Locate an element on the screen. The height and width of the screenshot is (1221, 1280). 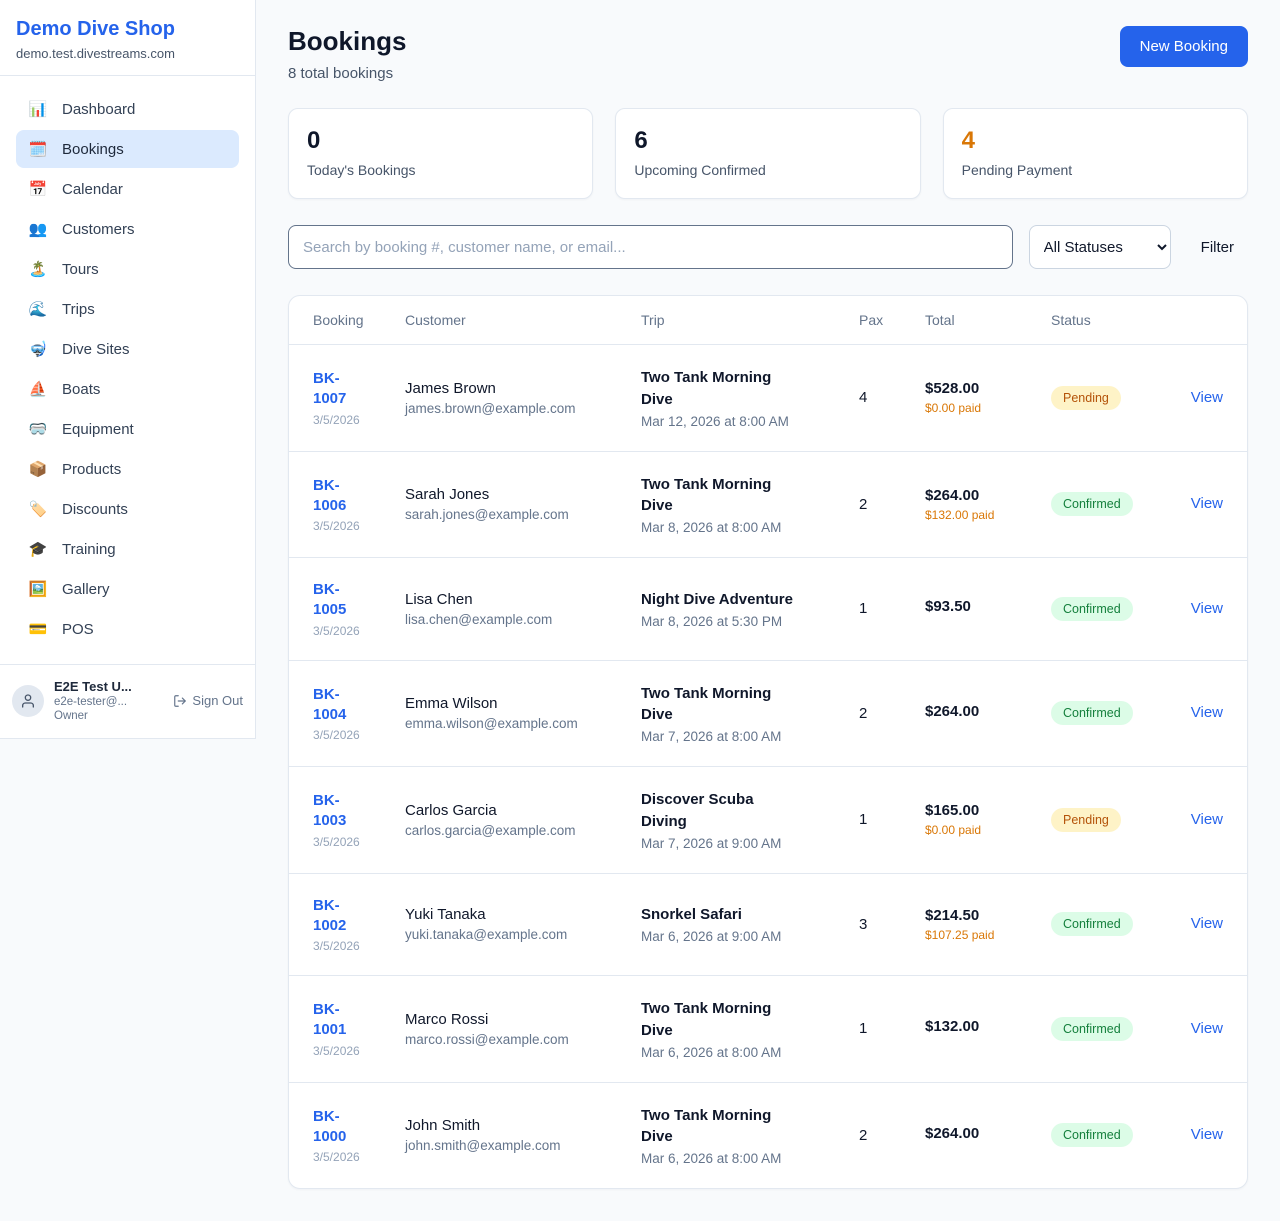
customer-name: Emma Wilson is located at coordinates (451, 704).